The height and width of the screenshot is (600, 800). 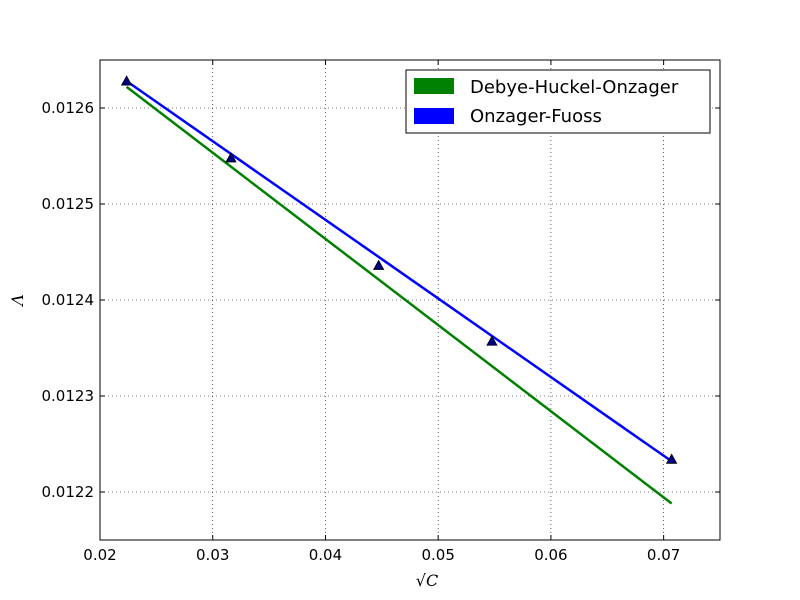 What do you see at coordinates (68, 204) in the screenshot?
I see `y-tick-label: 0.0125` at bounding box center [68, 204].